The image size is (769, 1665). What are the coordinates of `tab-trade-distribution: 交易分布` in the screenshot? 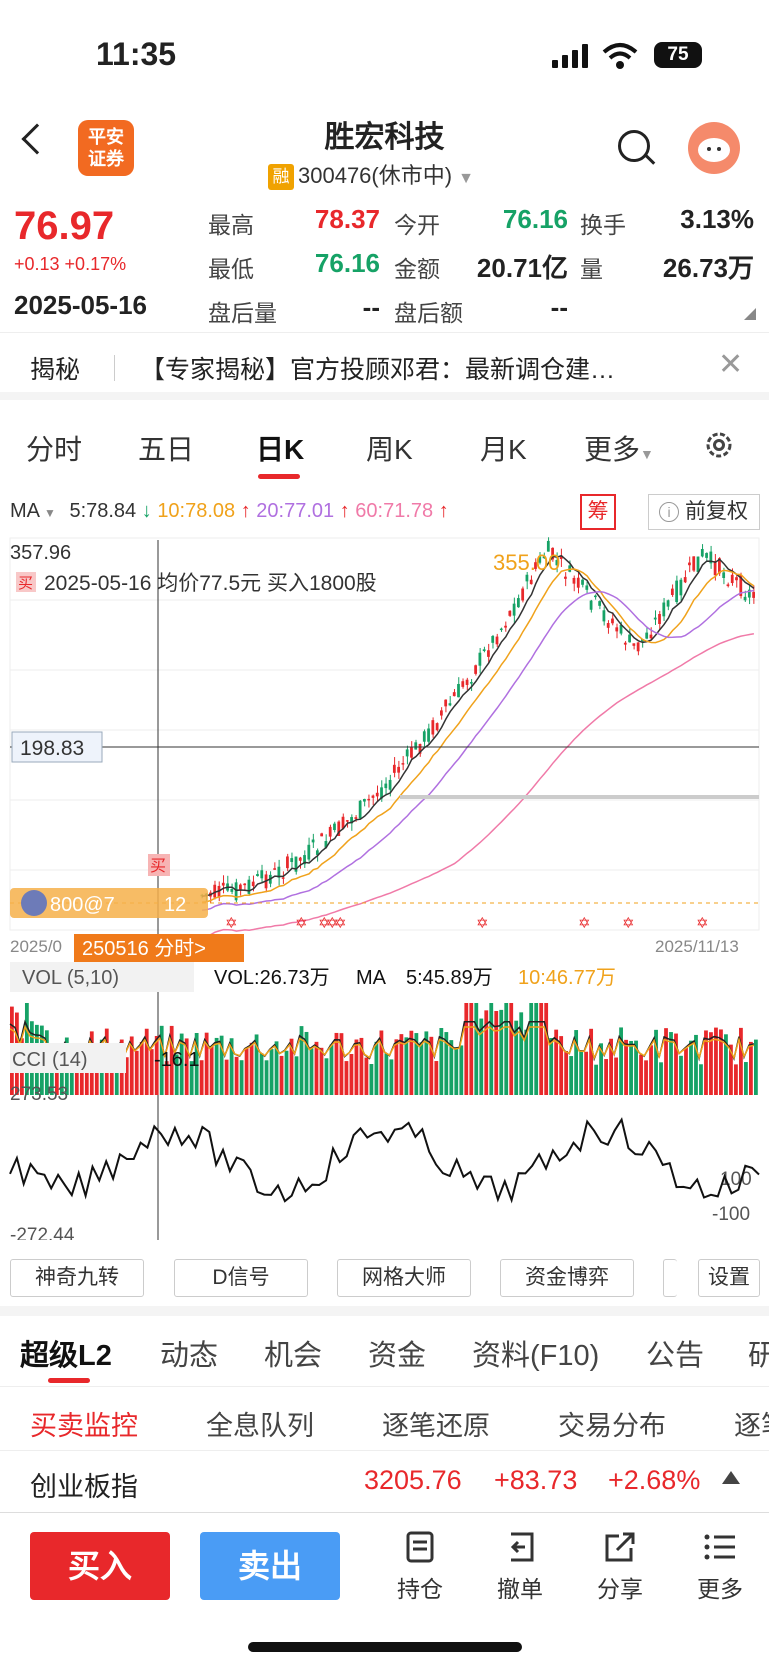 It's located at (612, 1426).